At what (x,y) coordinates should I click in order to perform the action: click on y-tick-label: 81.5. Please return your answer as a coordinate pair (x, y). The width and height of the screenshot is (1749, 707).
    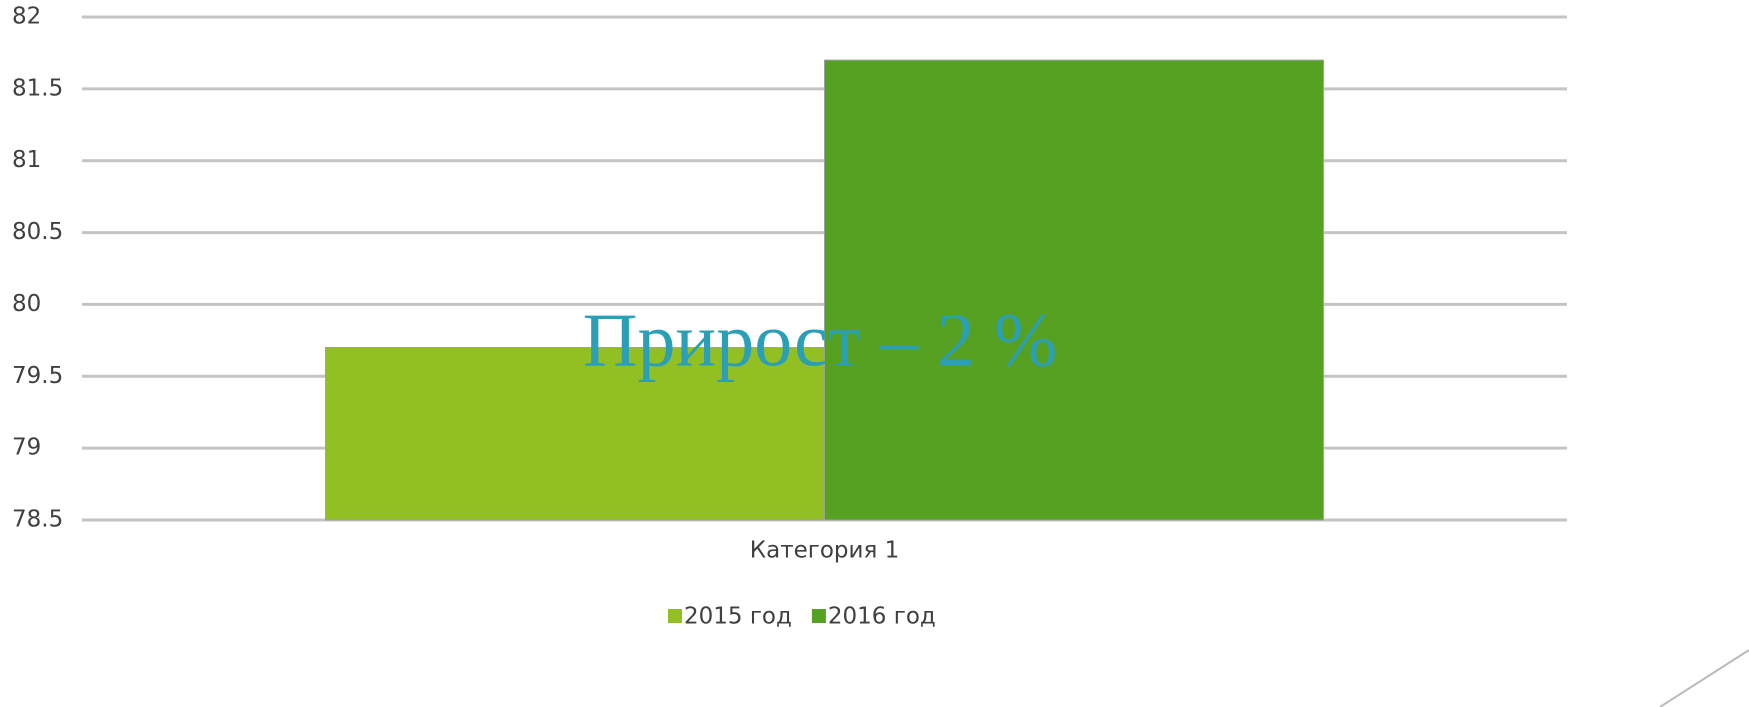
    Looking at the image, I should click on (37, 88).